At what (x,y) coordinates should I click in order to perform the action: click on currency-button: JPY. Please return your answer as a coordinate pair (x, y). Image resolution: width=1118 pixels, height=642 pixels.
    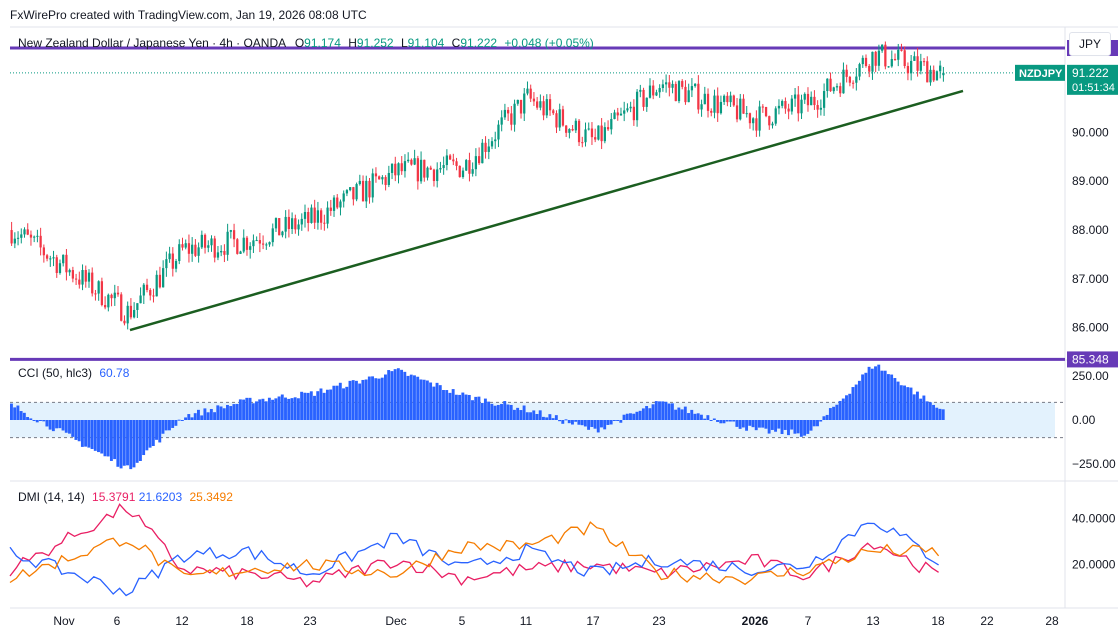
    Looking at the image, I should click on (1090, 44).